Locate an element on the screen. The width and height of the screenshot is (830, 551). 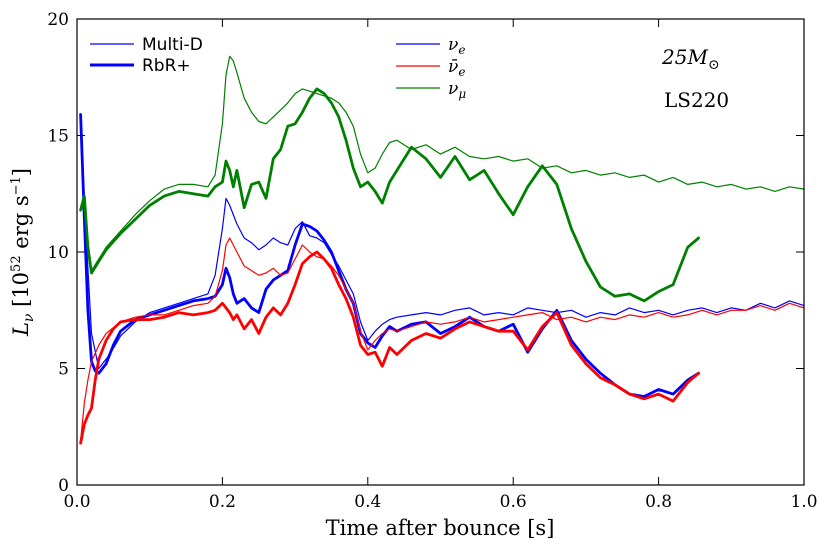
mass-annotation: 25M⊙ is located at coordinates (690, 59).